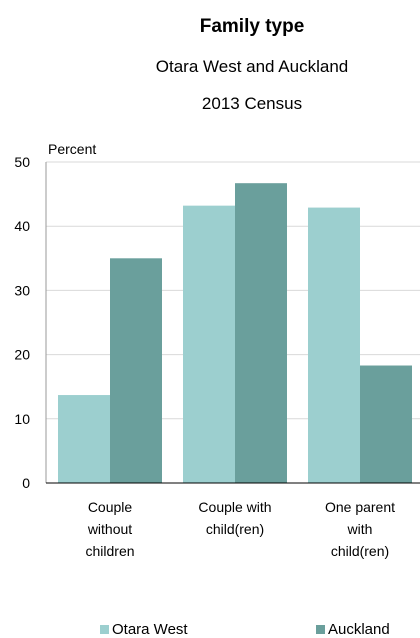 This screenshot has width=420, height=638. What do you see at coordinates (22, 419) in the screenshot?
I see `y-tick-label: 10` at bounding box center [22, 419].